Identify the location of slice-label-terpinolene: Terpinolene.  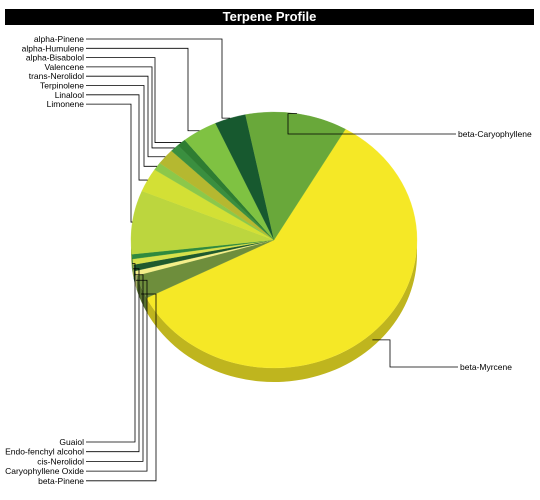
(62, 86).